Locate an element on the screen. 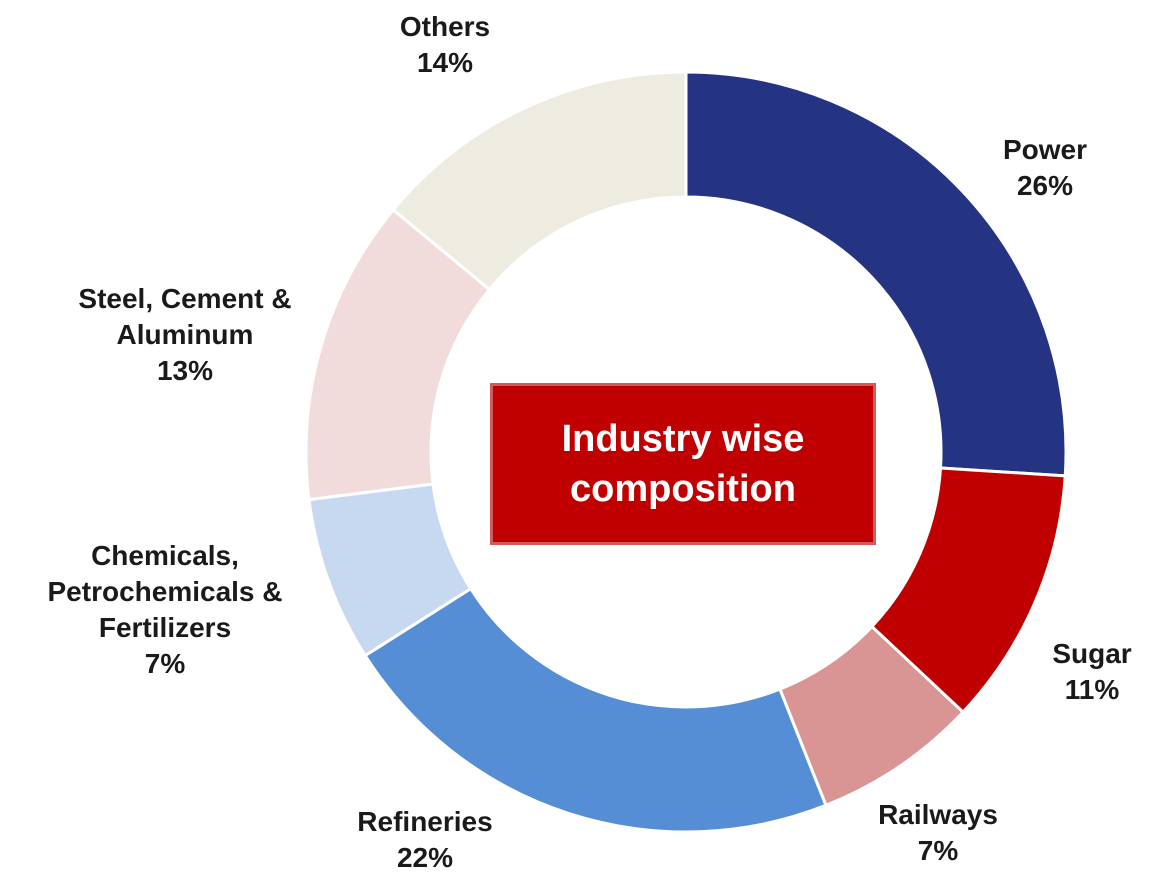 This screenshot has height=883, width=1161. value-label: 22% is located at coordinates (425, 857).